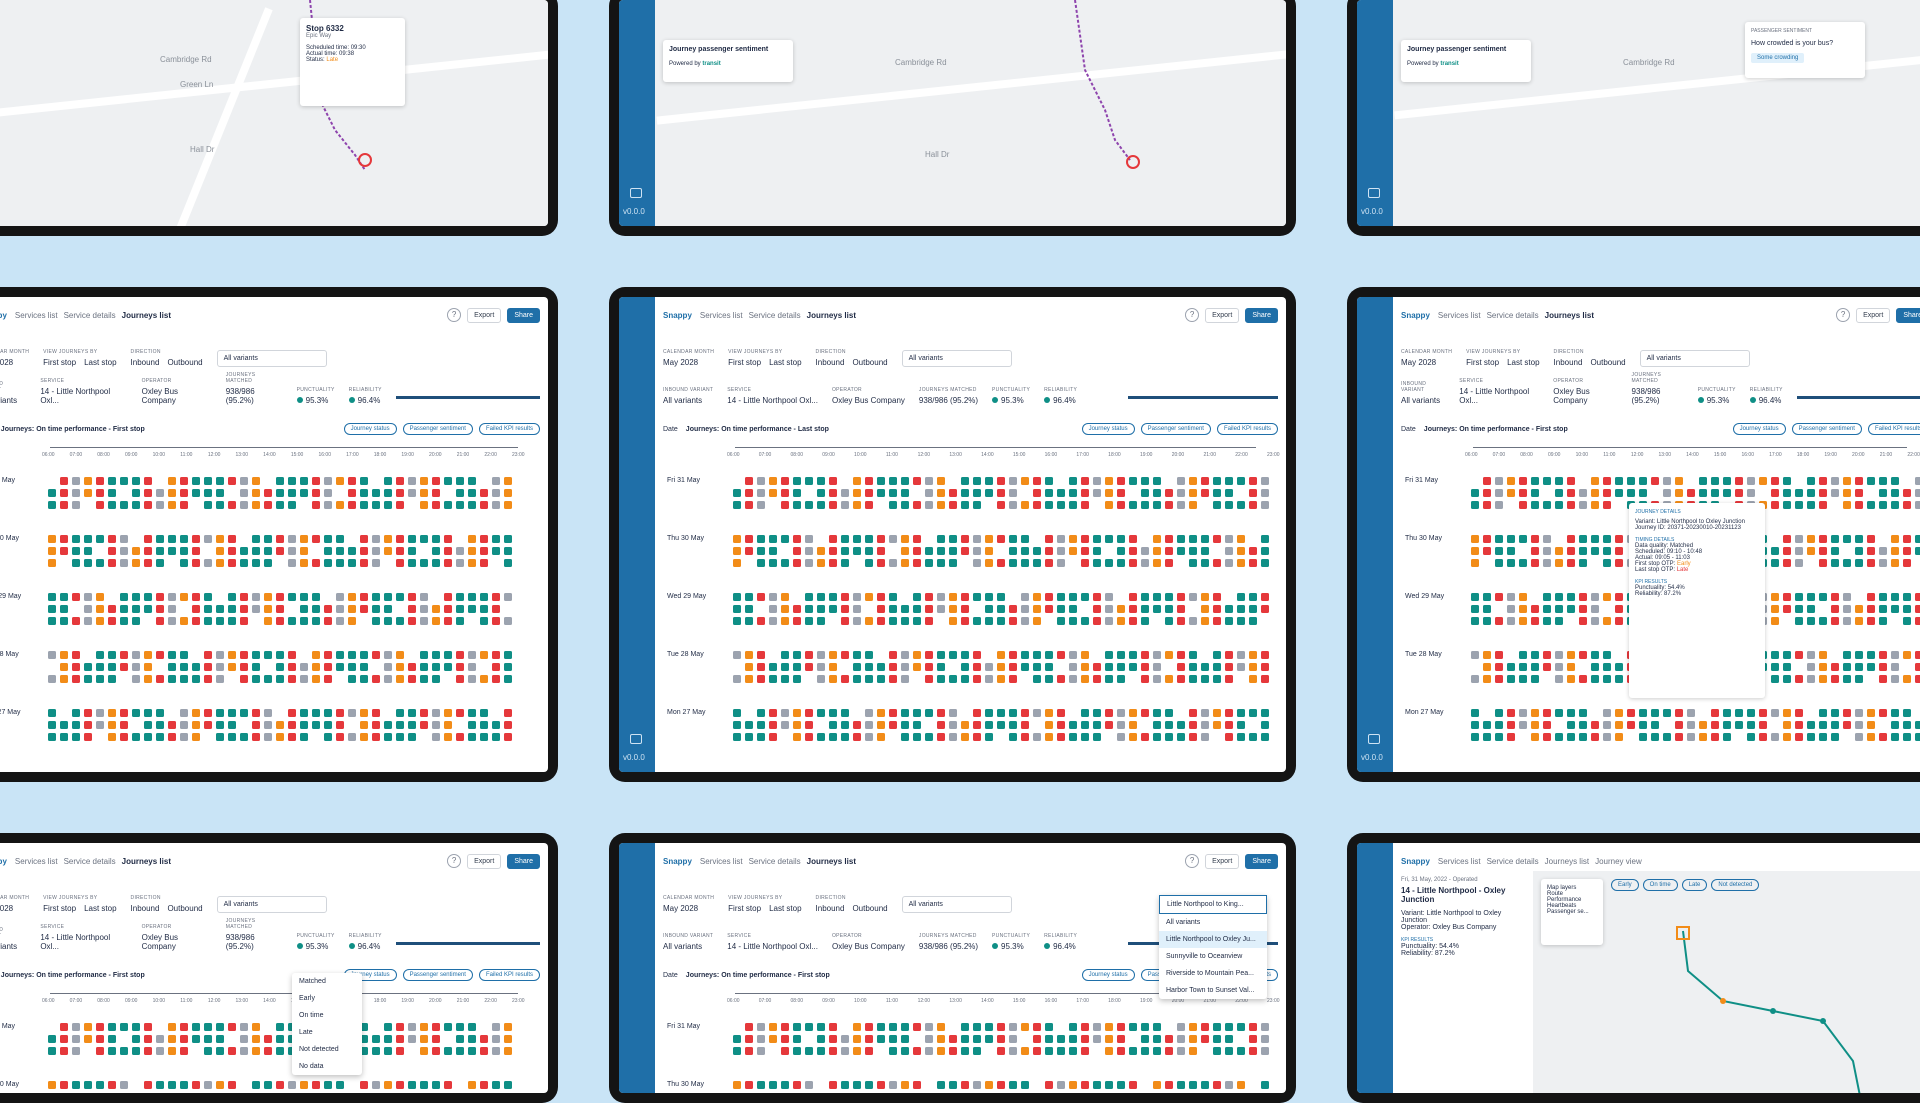  Describe the element at coordinates (1826, 429) in the screenshot. I see `chip-passenger-sentiment: Passenger sentiment` at that location.